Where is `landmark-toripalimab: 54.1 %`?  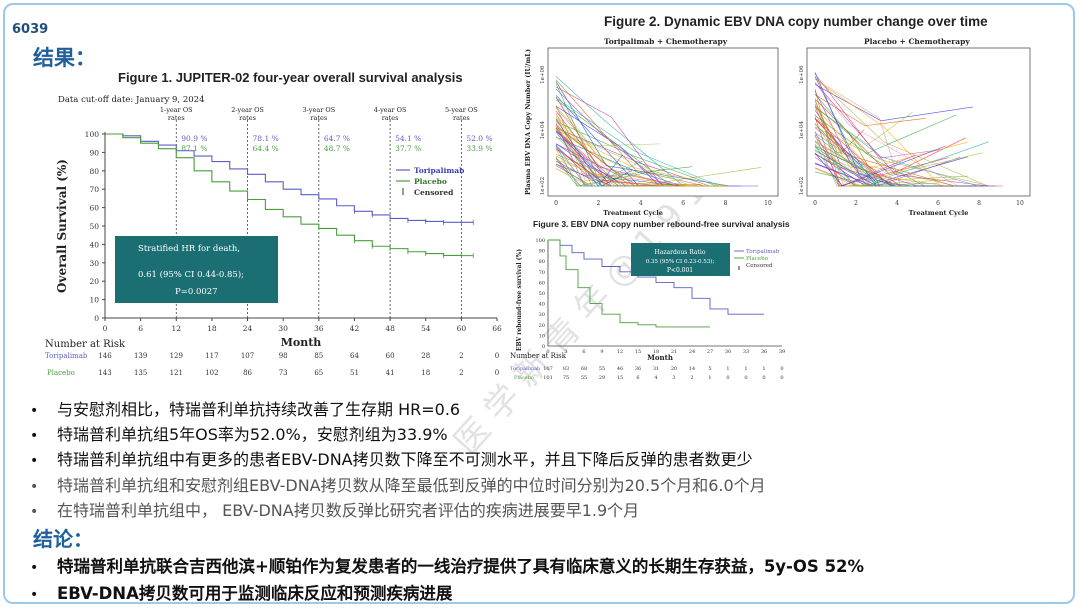
landmark-toripalimab: 54.1 % is located at coordinates (408, 138).